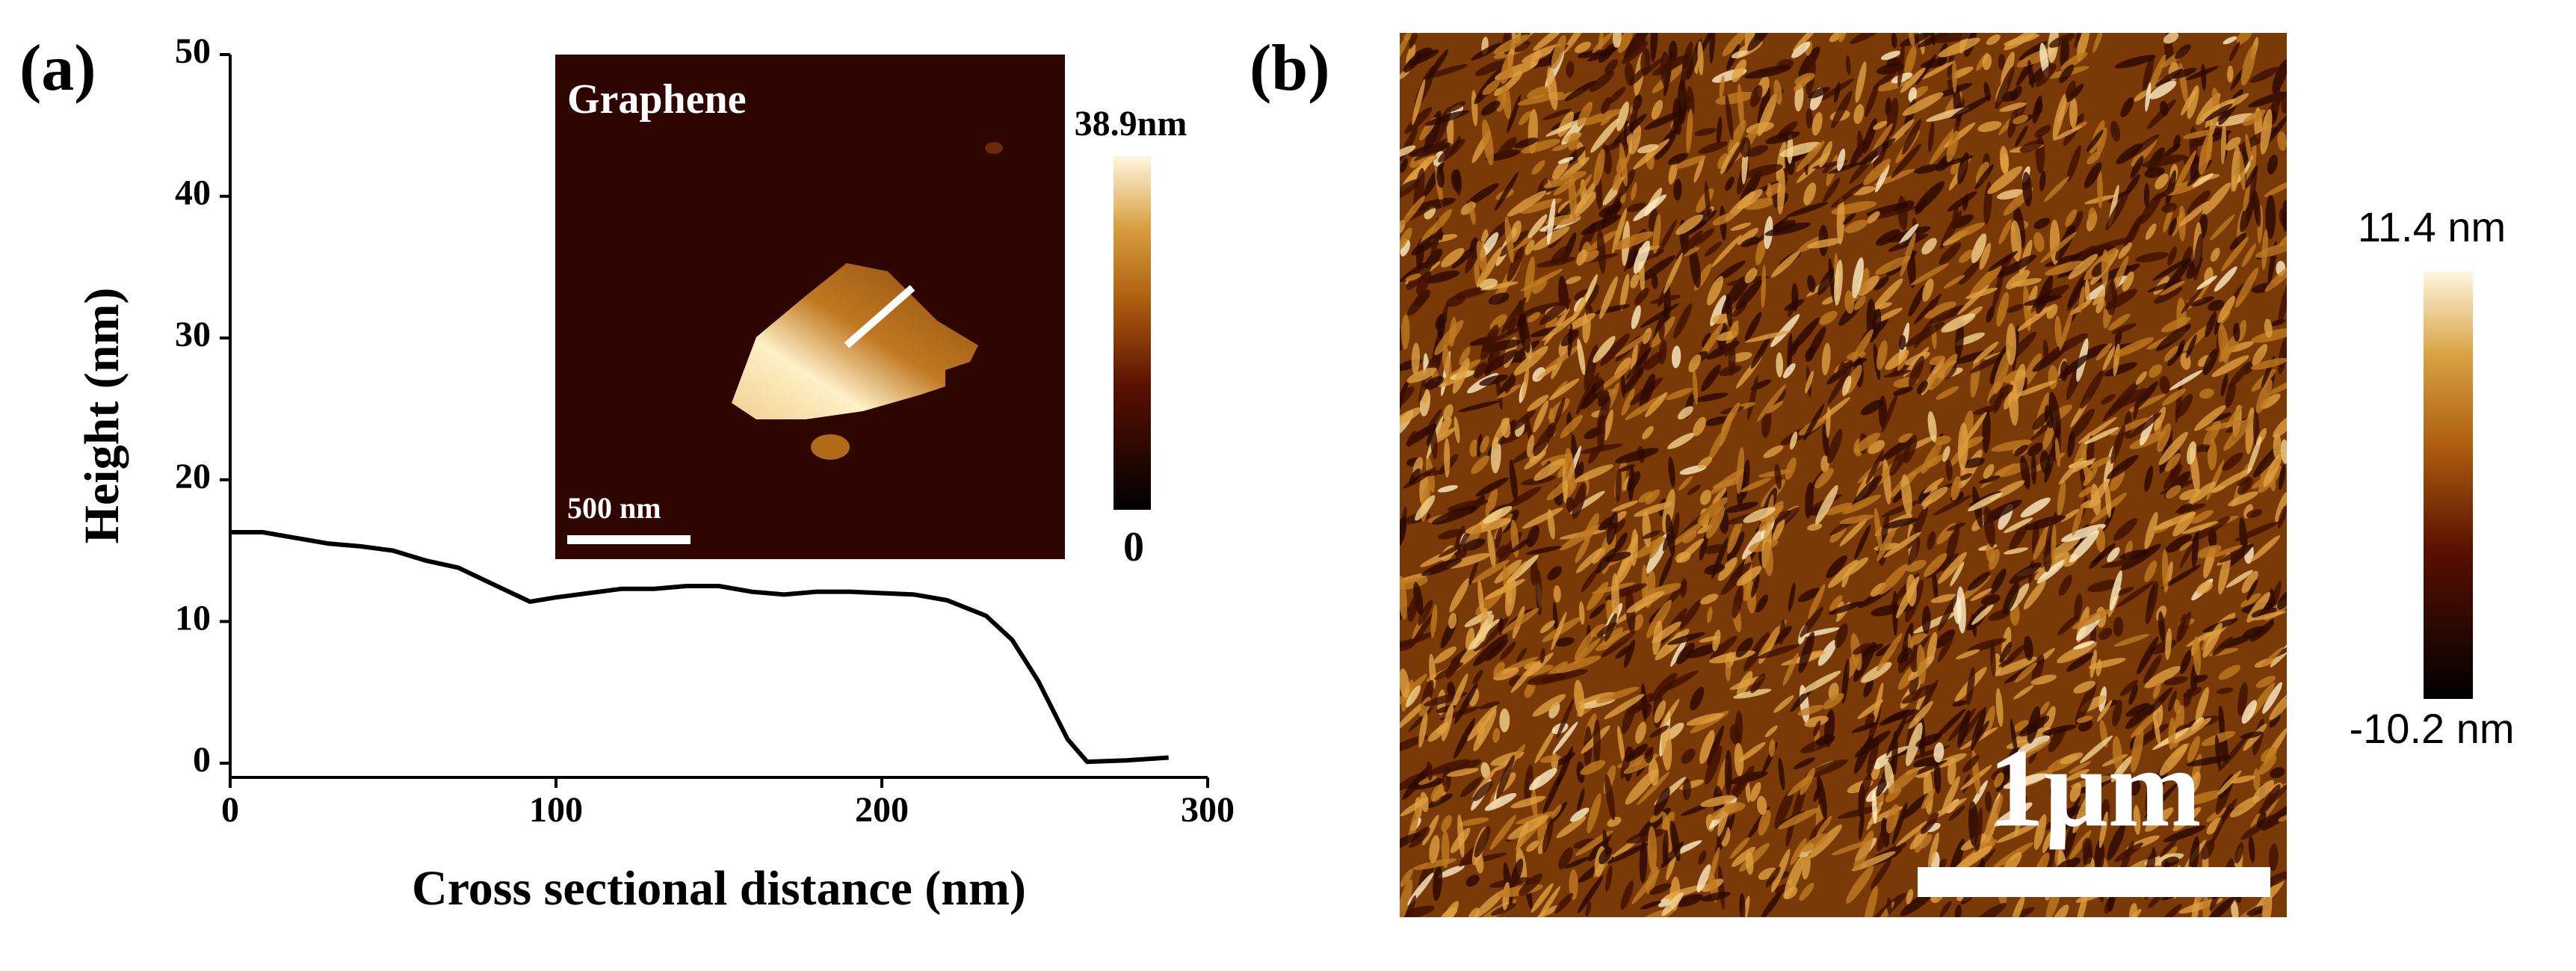  Describe the element at coordinates (193, 193) in the screenshot. I see `y-tick-label: 40` at that location.